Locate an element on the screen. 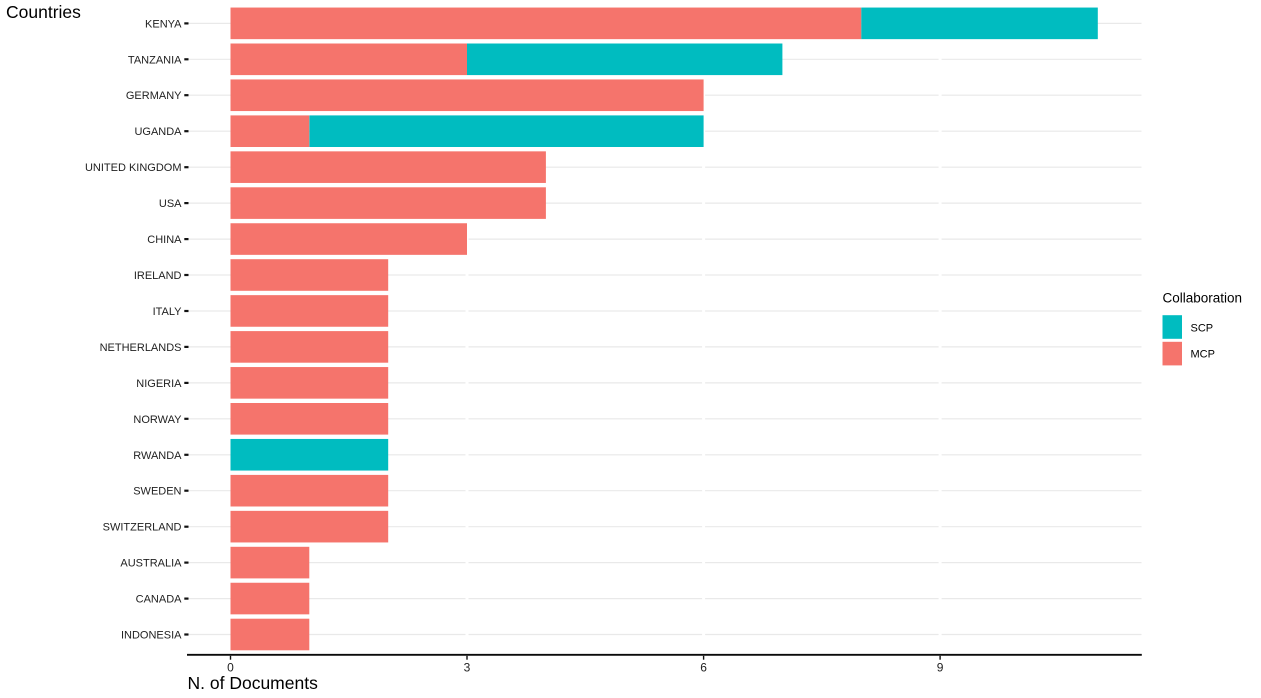 The height and width of the screenshot is (698, 1261). svg-text: KENYA is located at coordinates (163, 24).